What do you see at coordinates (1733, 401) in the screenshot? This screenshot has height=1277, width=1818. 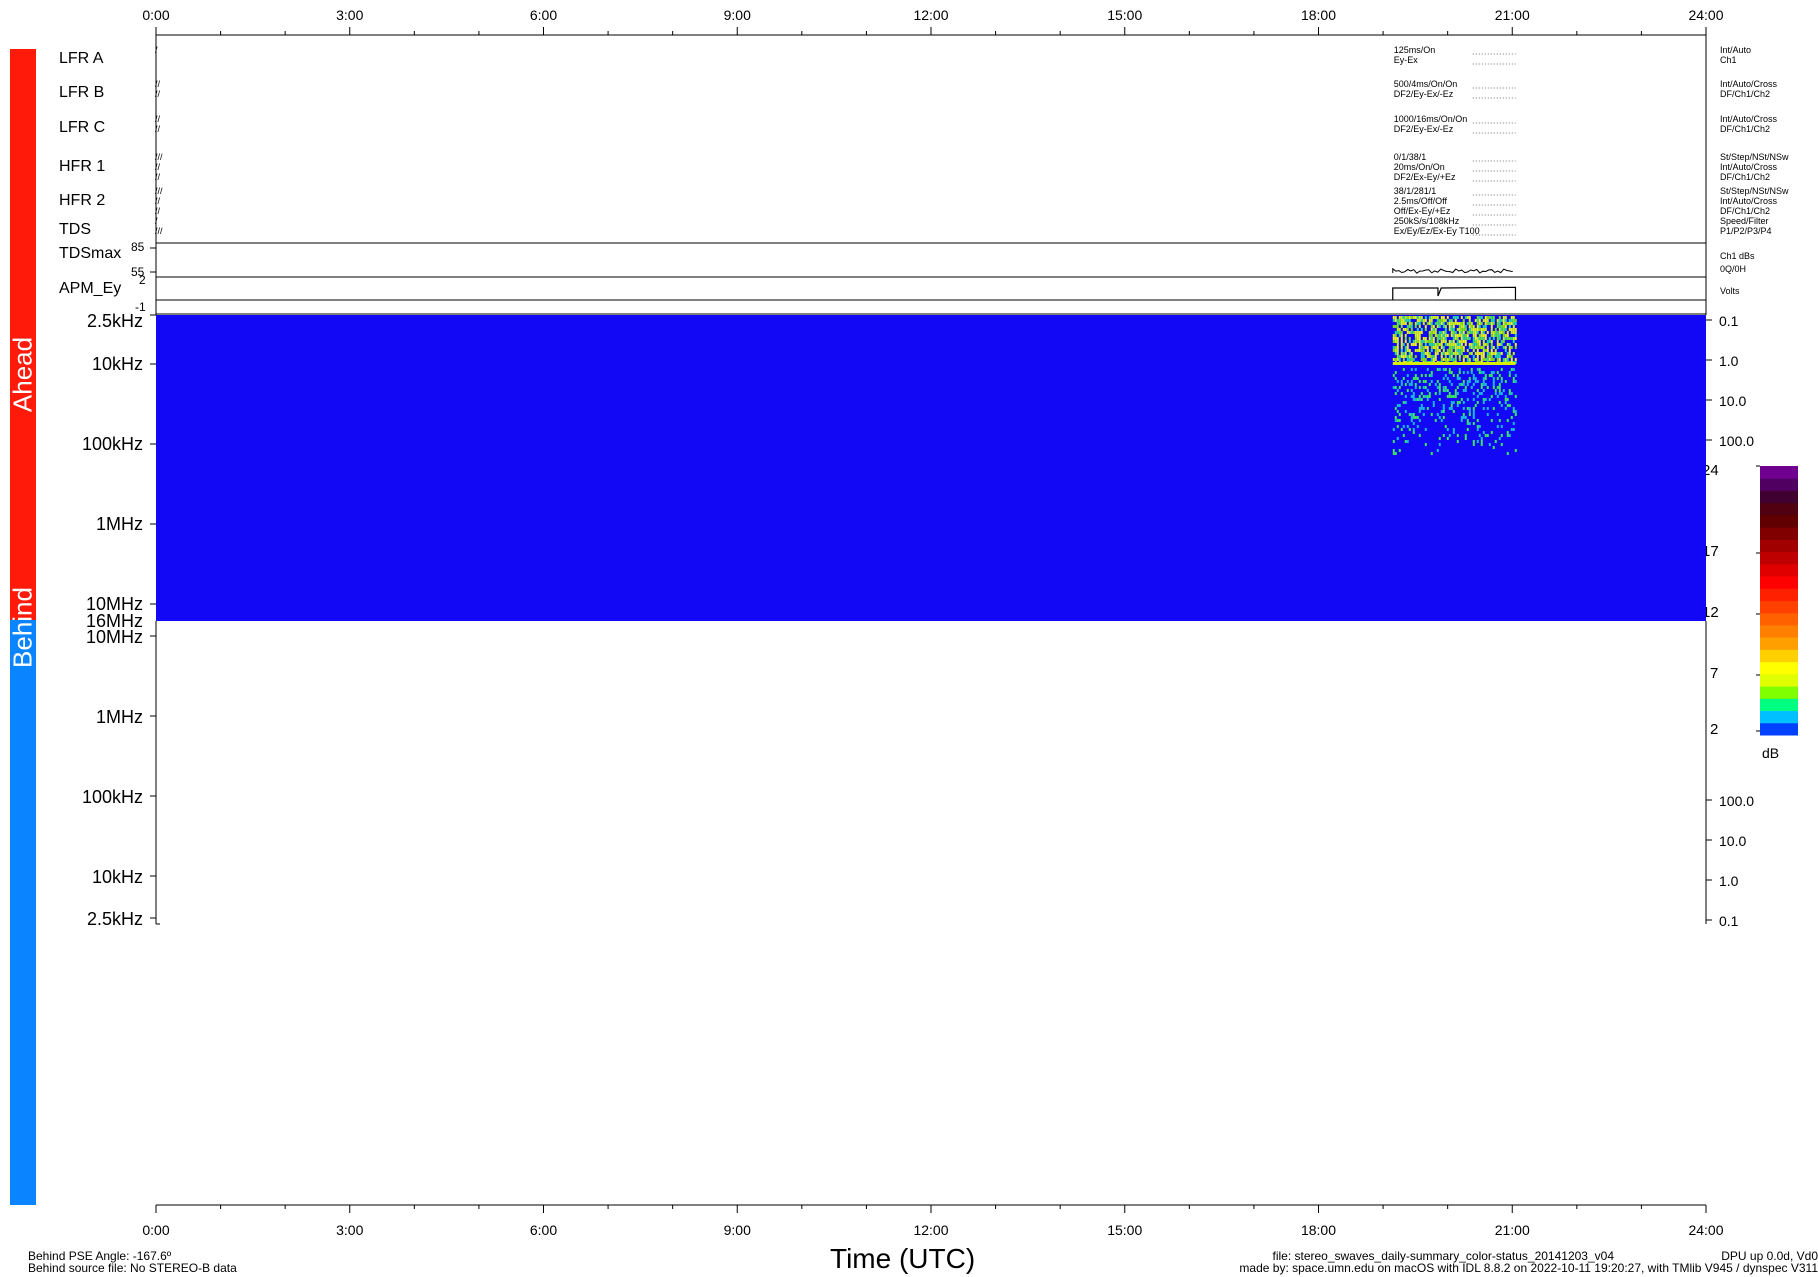 I see `ahead-right-label-2: 10.0` at bounding box center [1733, 401].